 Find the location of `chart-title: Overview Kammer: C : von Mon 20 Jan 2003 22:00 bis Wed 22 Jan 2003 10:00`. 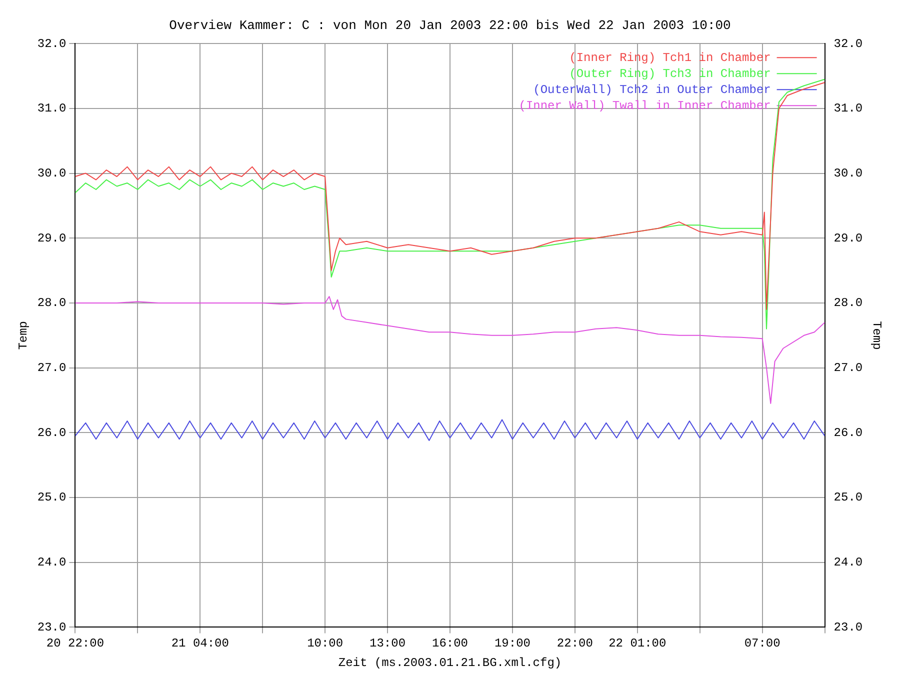

chart-title: Overview Kammer: C : von Mon 20 Jan 2003 22:00 bis Wed 22 Jan 2003 10:00 is located at coordinates (450, 26).